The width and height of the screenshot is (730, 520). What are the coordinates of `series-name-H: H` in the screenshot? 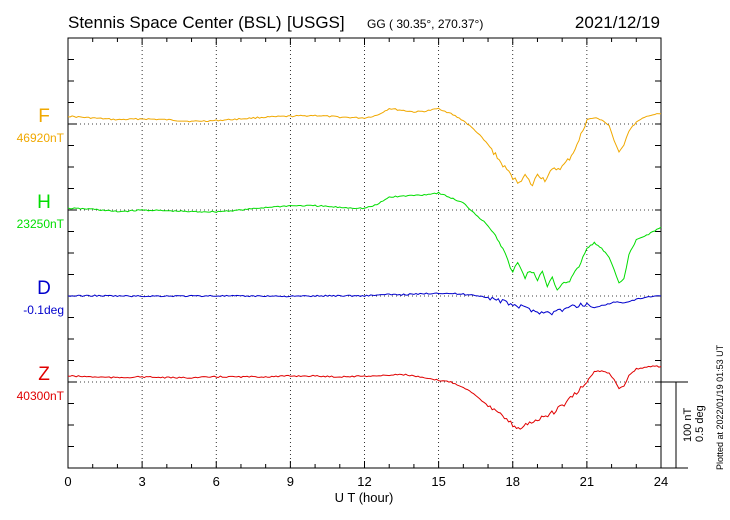 It's located at (44, 202).